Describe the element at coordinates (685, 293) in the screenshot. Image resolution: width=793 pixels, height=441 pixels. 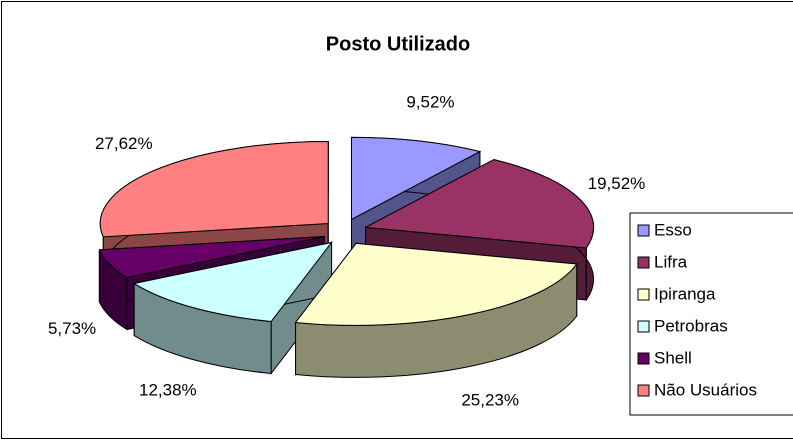
I see `legend-label: Ipiranga` at that location.